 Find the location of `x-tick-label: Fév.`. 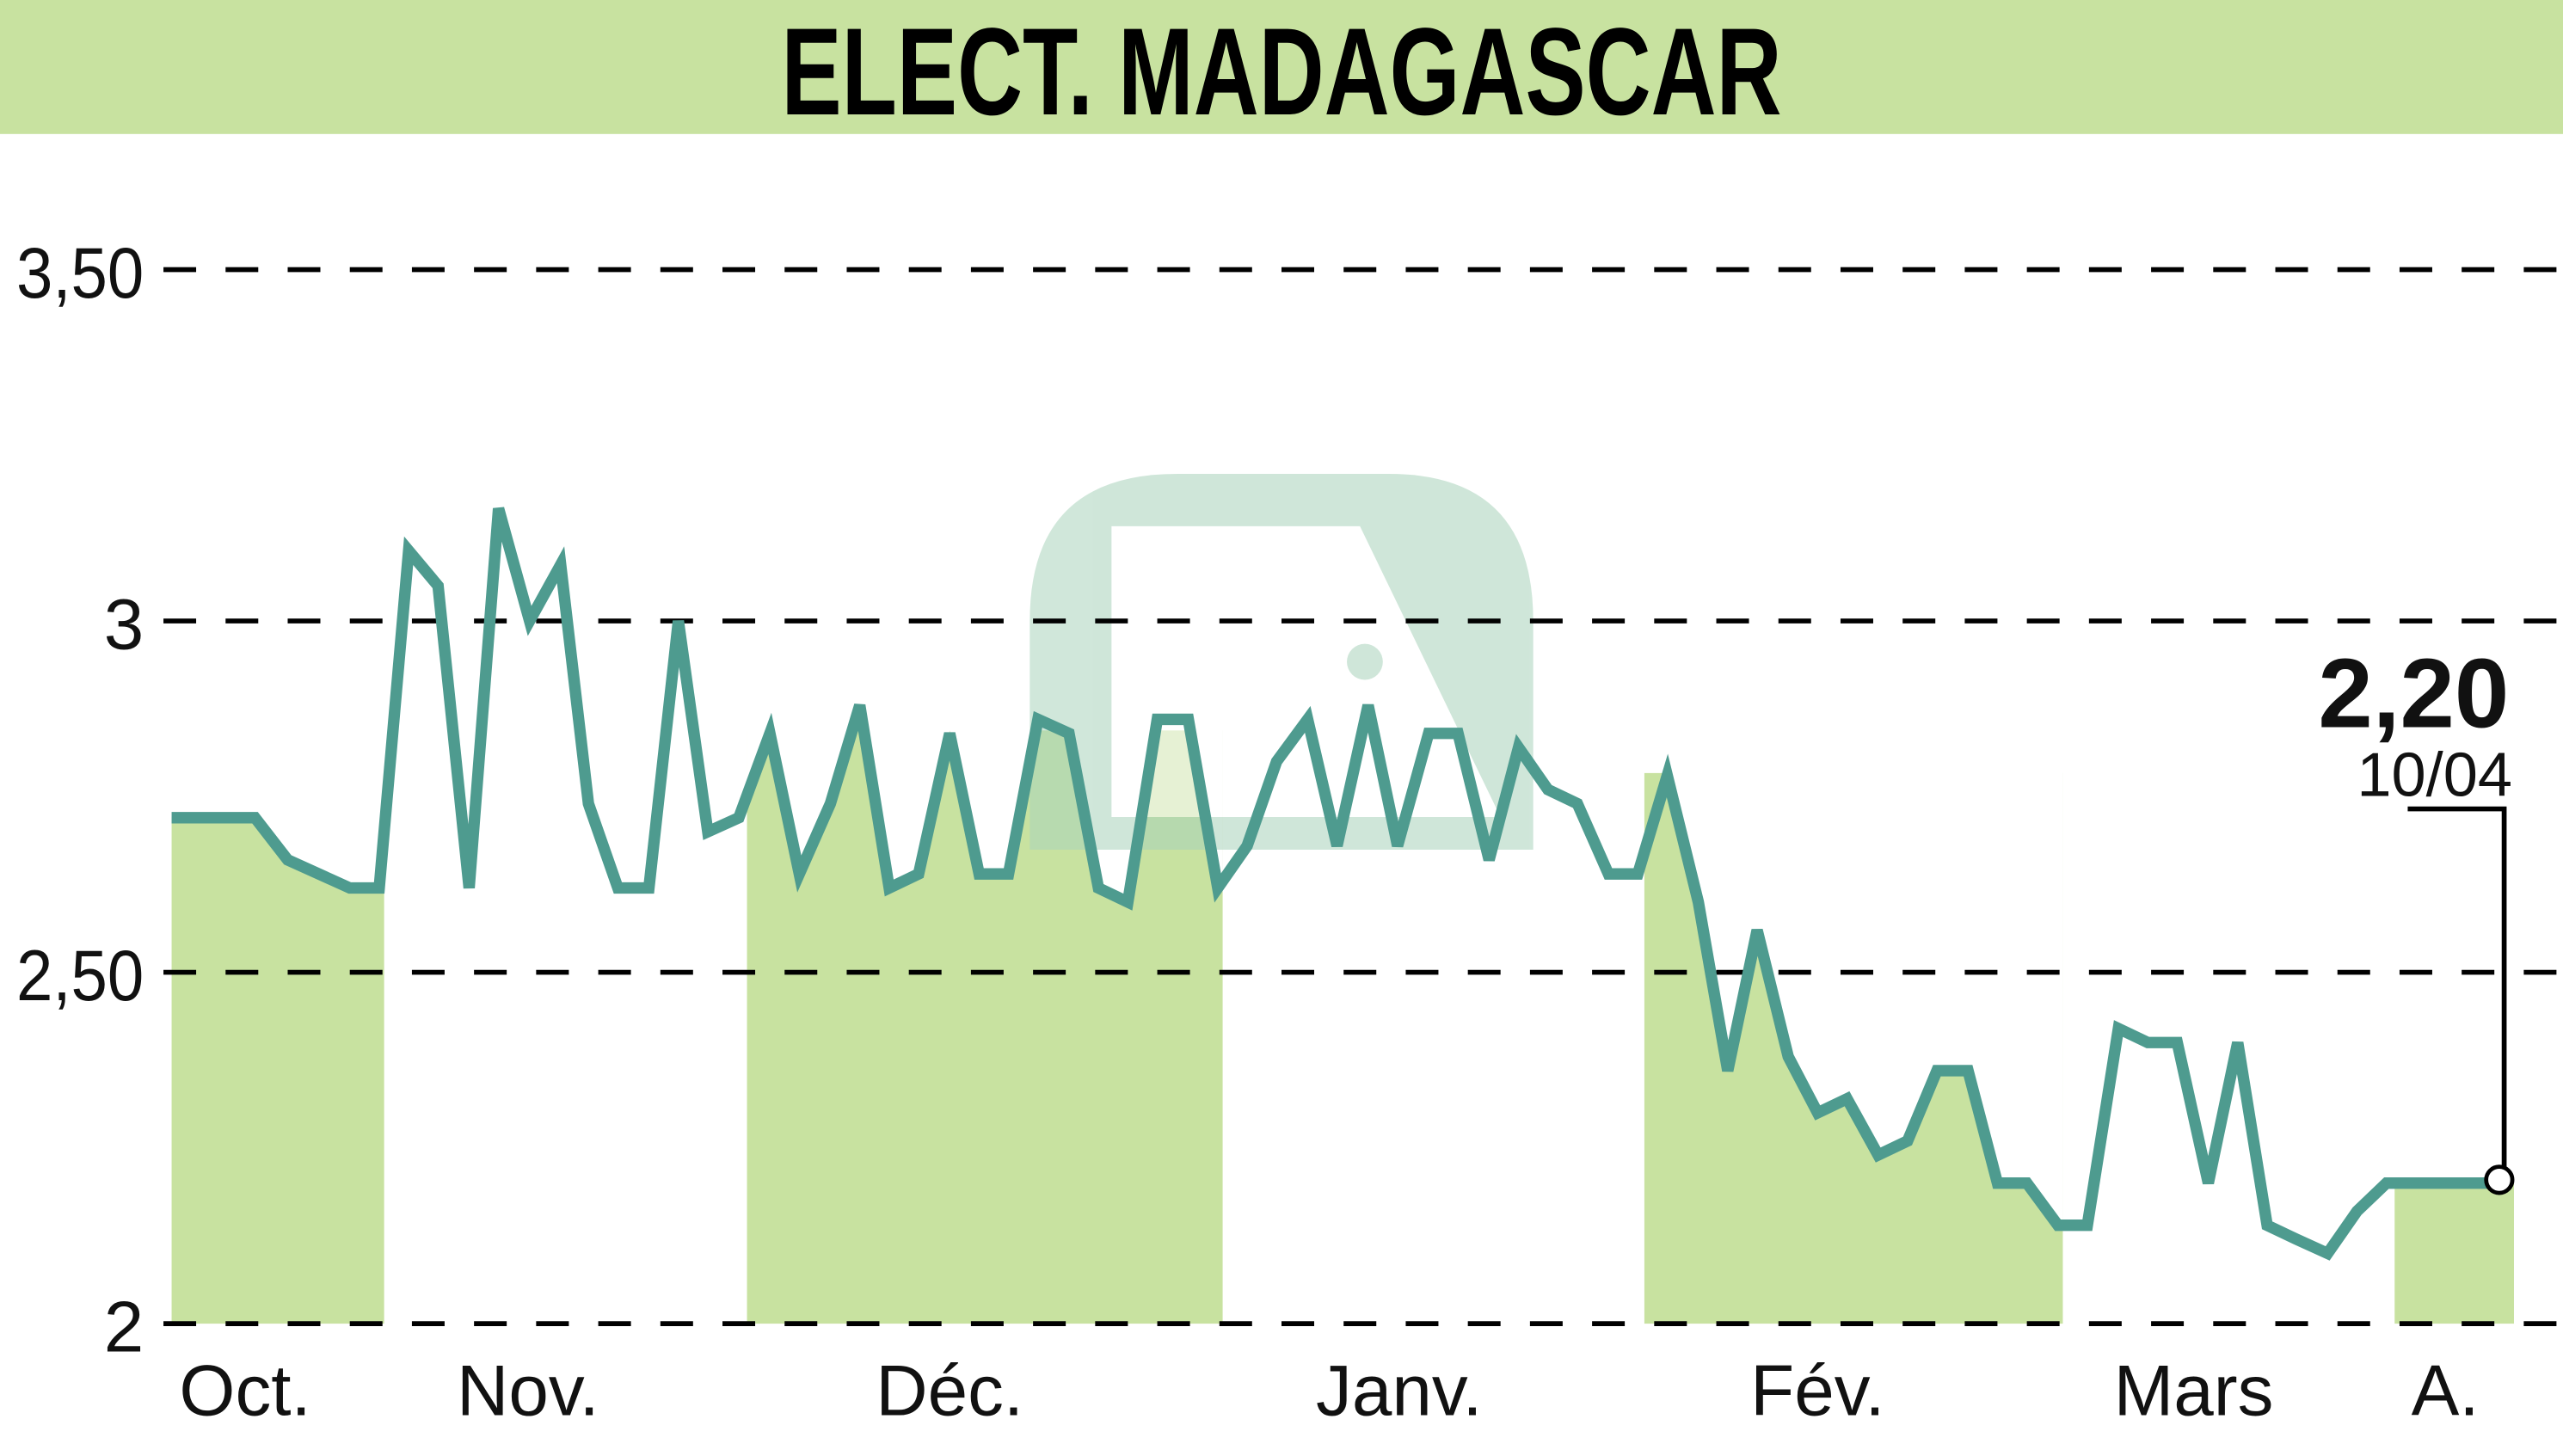

x-tick-label: Fév. is located at coordinates (1817, 1391).